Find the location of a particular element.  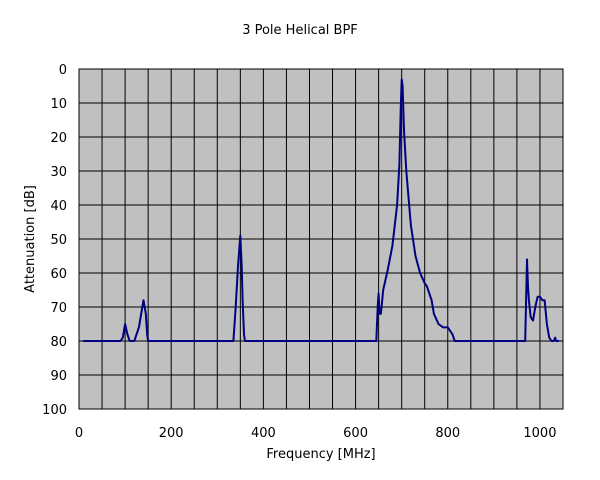

x-tick-label: 800 is located at coordinates (447, 433).